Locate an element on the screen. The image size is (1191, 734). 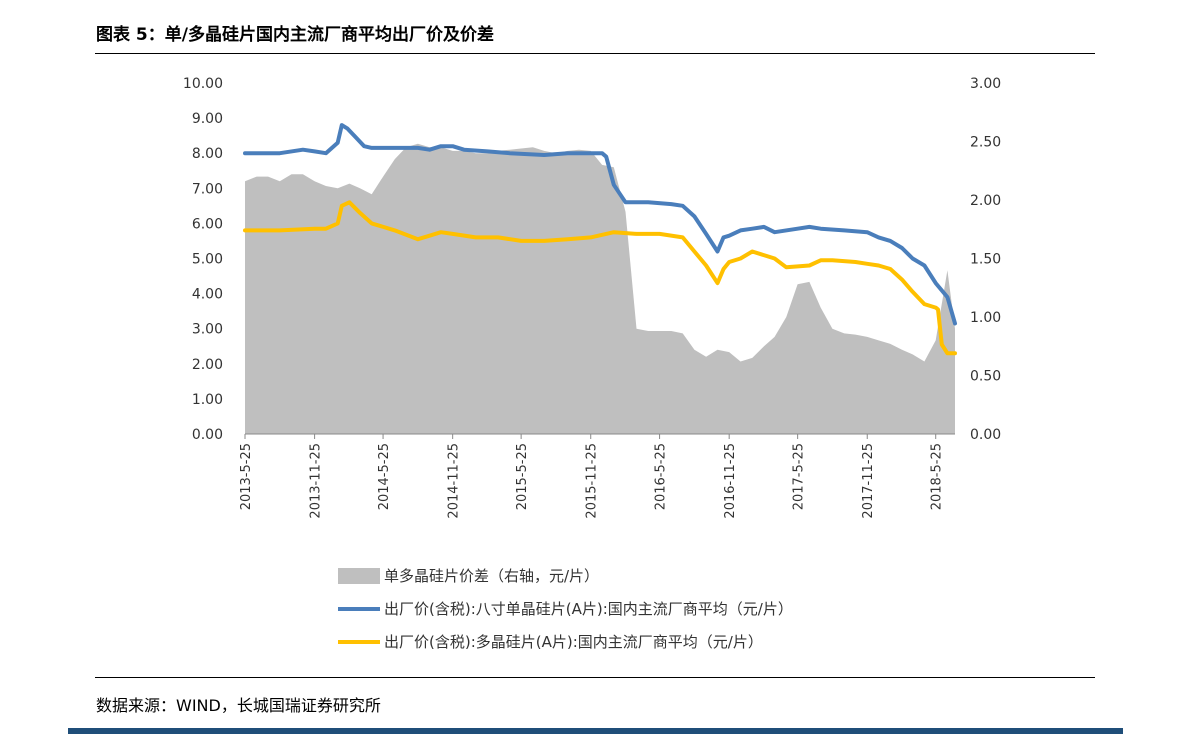
x-tick-label: 2015-11-25 is located at coordinates (592, 481).